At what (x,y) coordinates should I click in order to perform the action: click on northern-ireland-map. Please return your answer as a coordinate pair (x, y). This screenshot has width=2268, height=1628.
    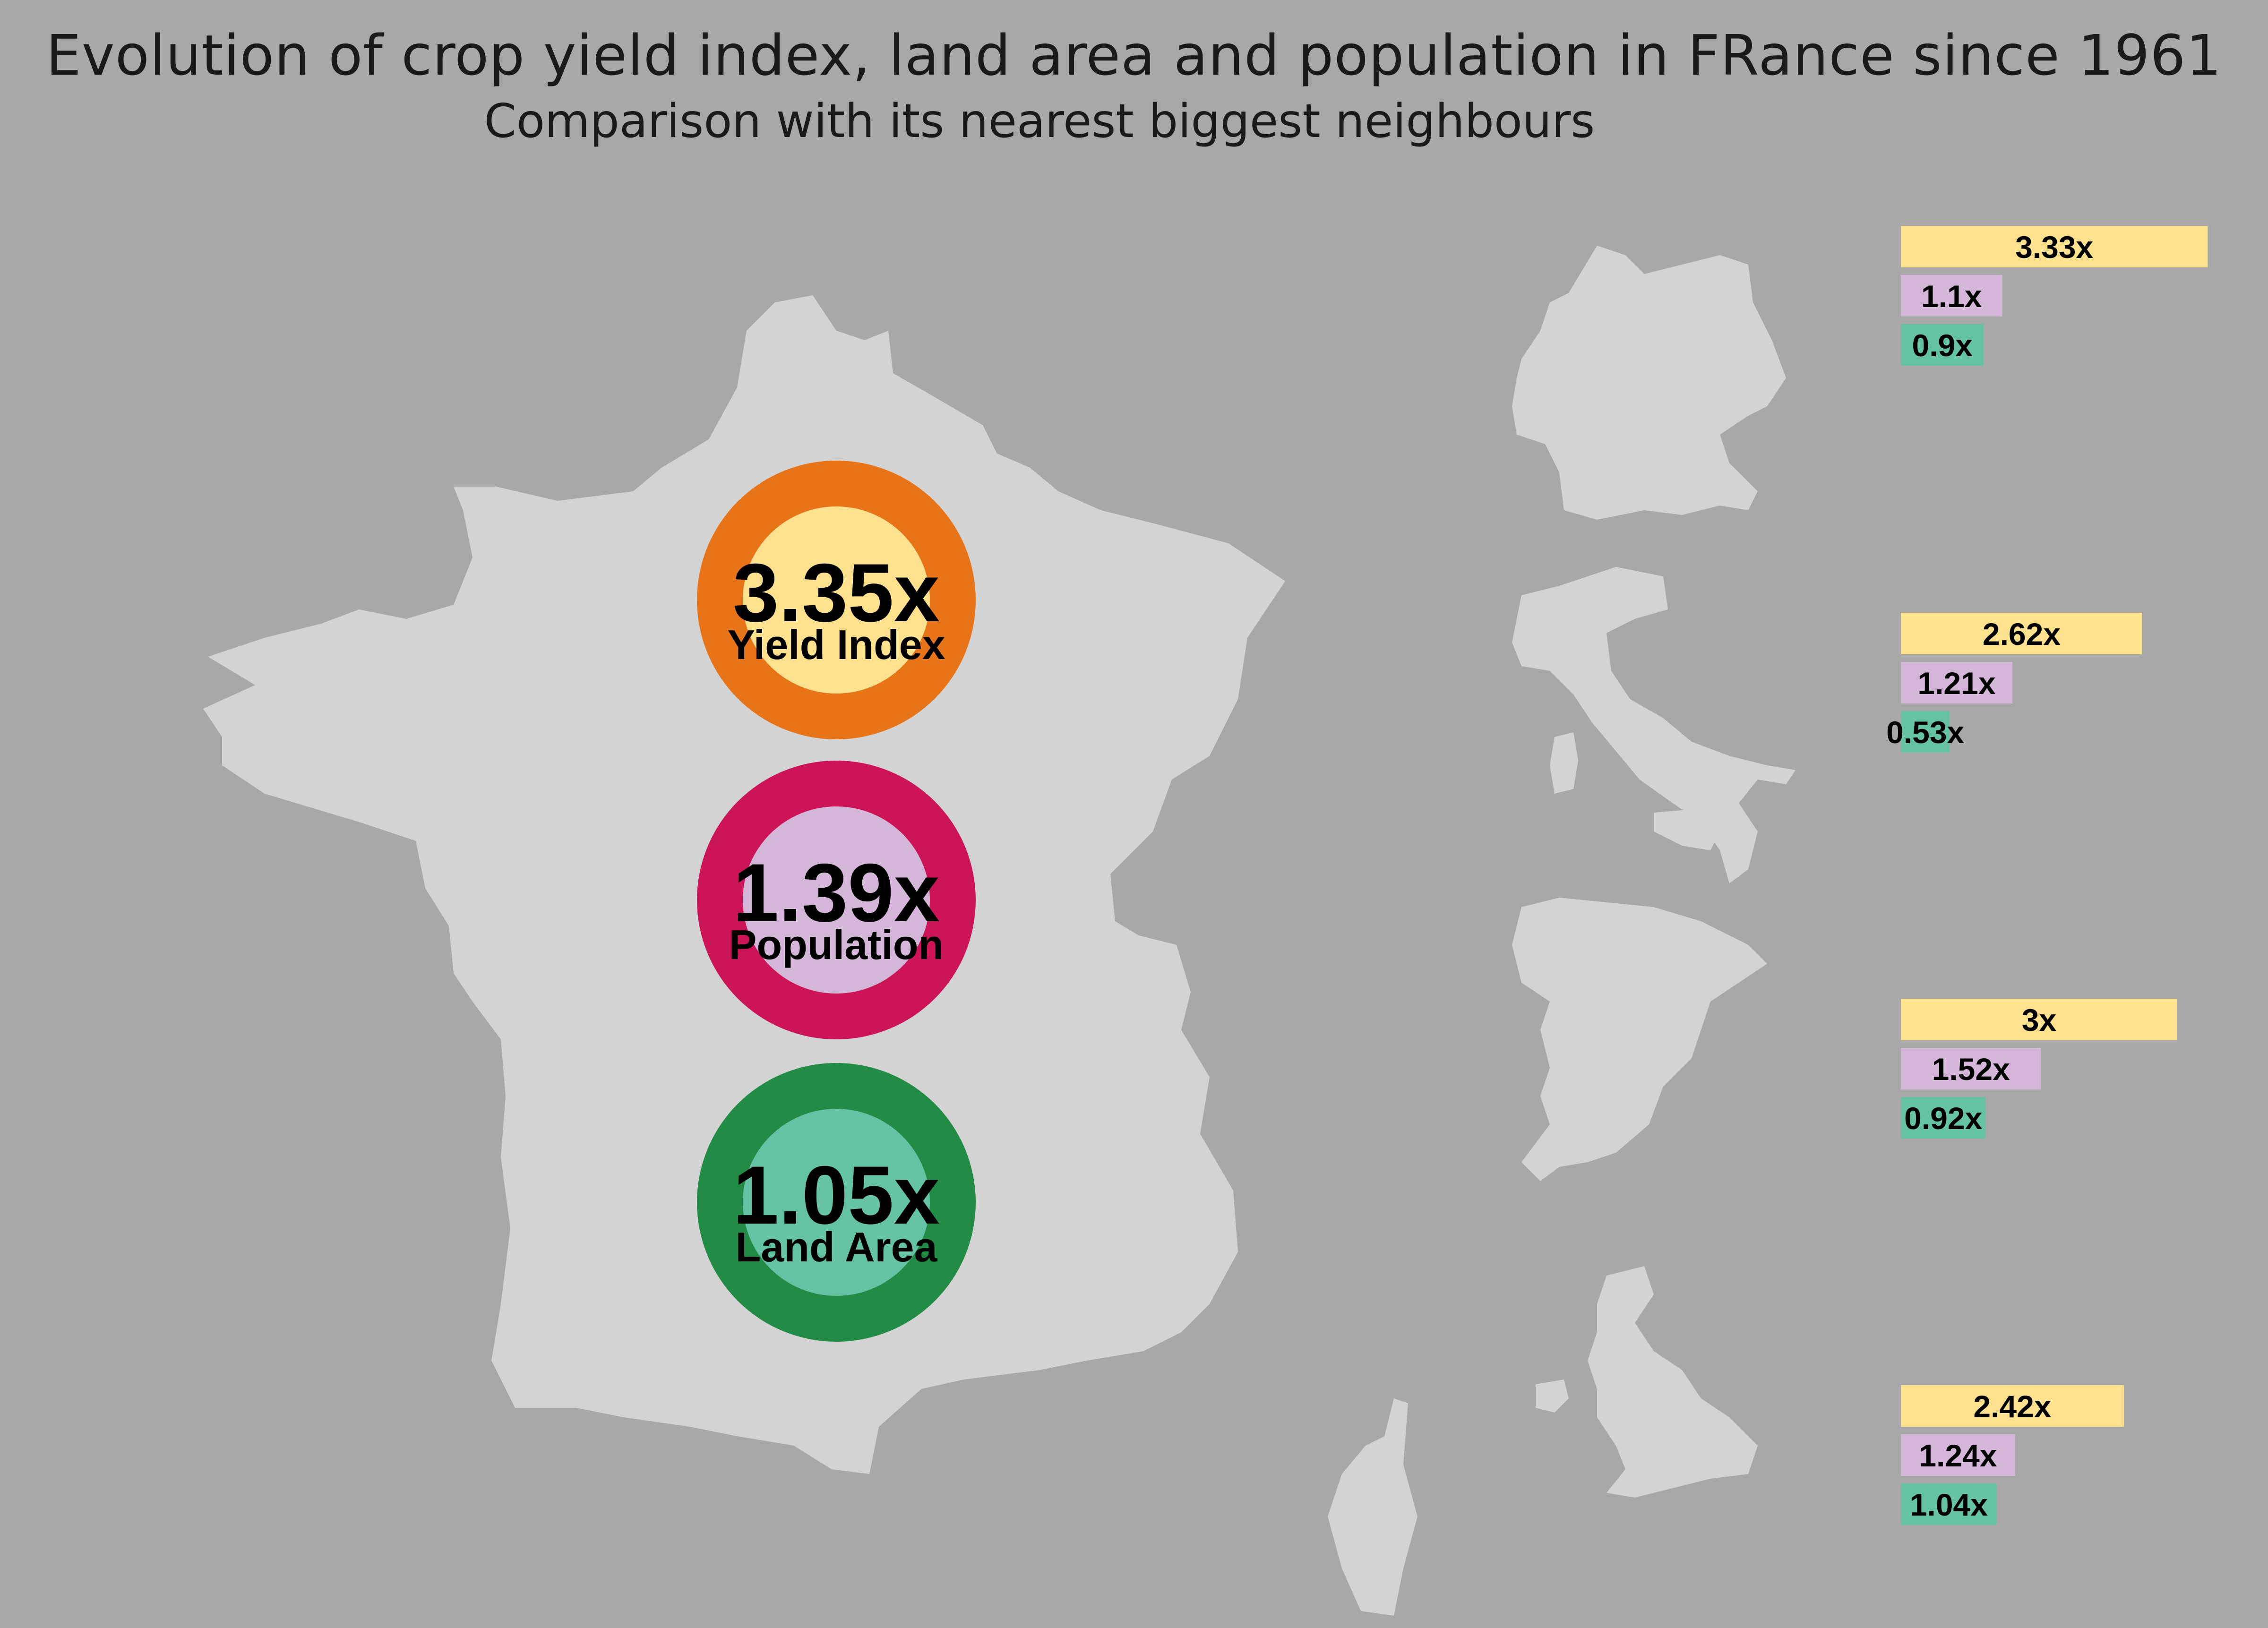
    Looking at the image, I should click on (1552, 1397).